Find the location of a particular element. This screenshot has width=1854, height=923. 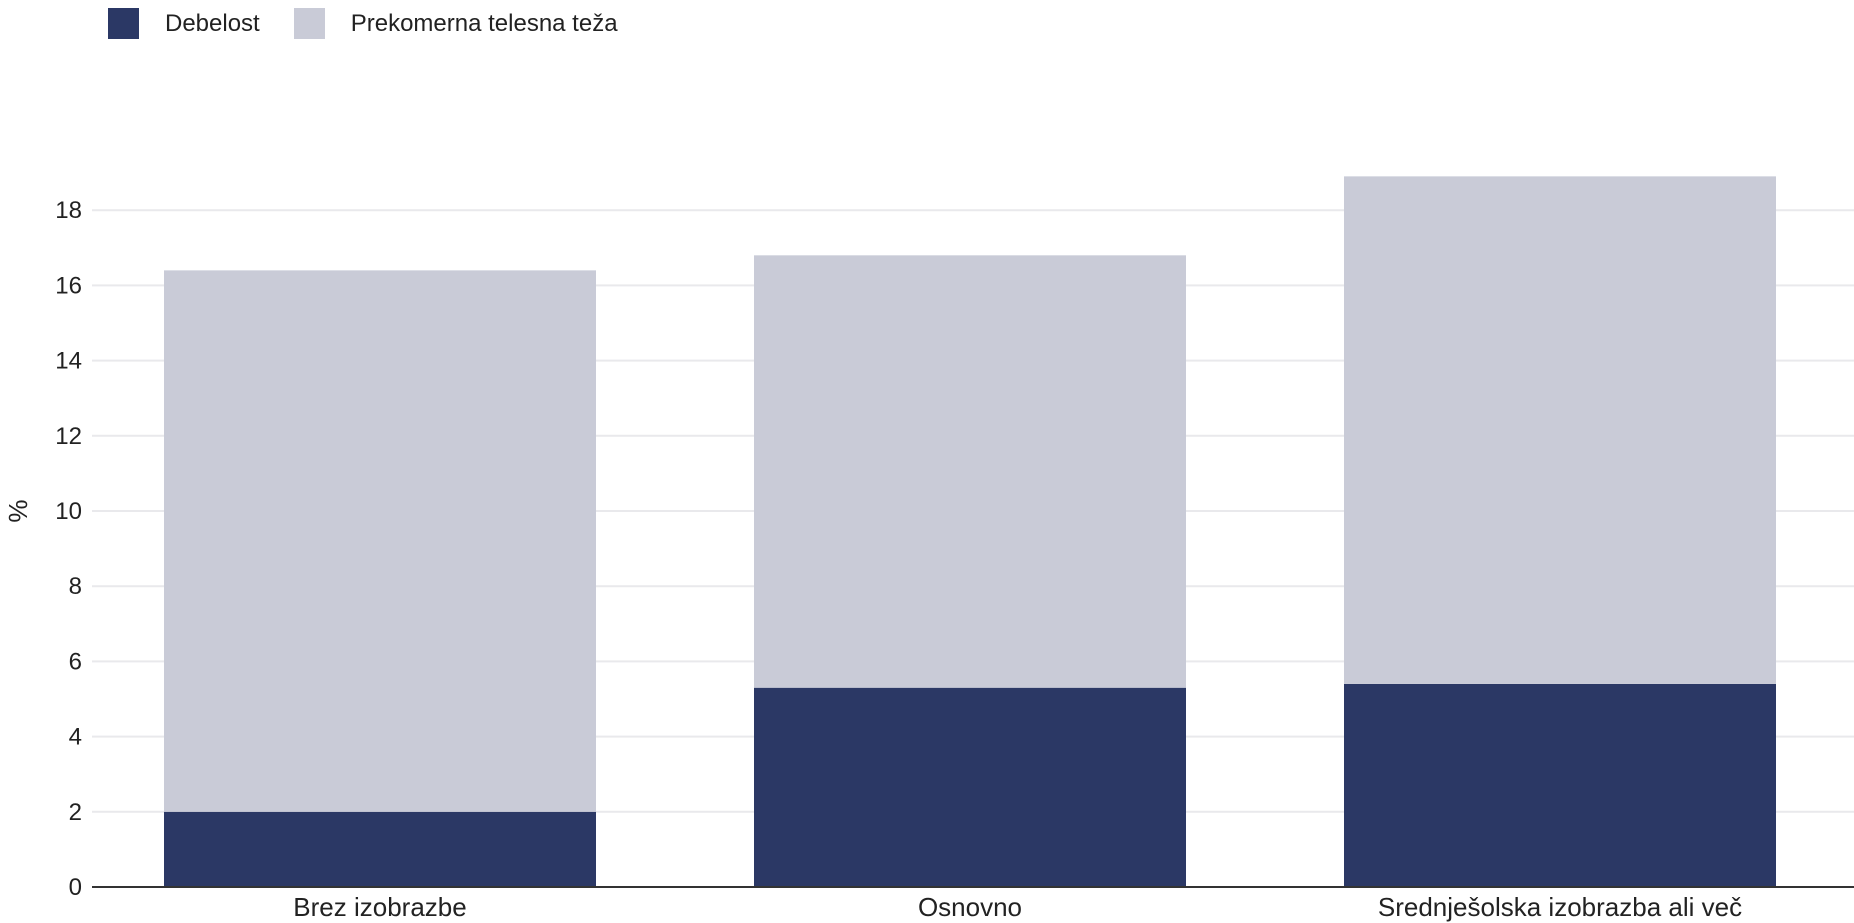

y-tick-label: 10 is located at coordinates (68, 511).